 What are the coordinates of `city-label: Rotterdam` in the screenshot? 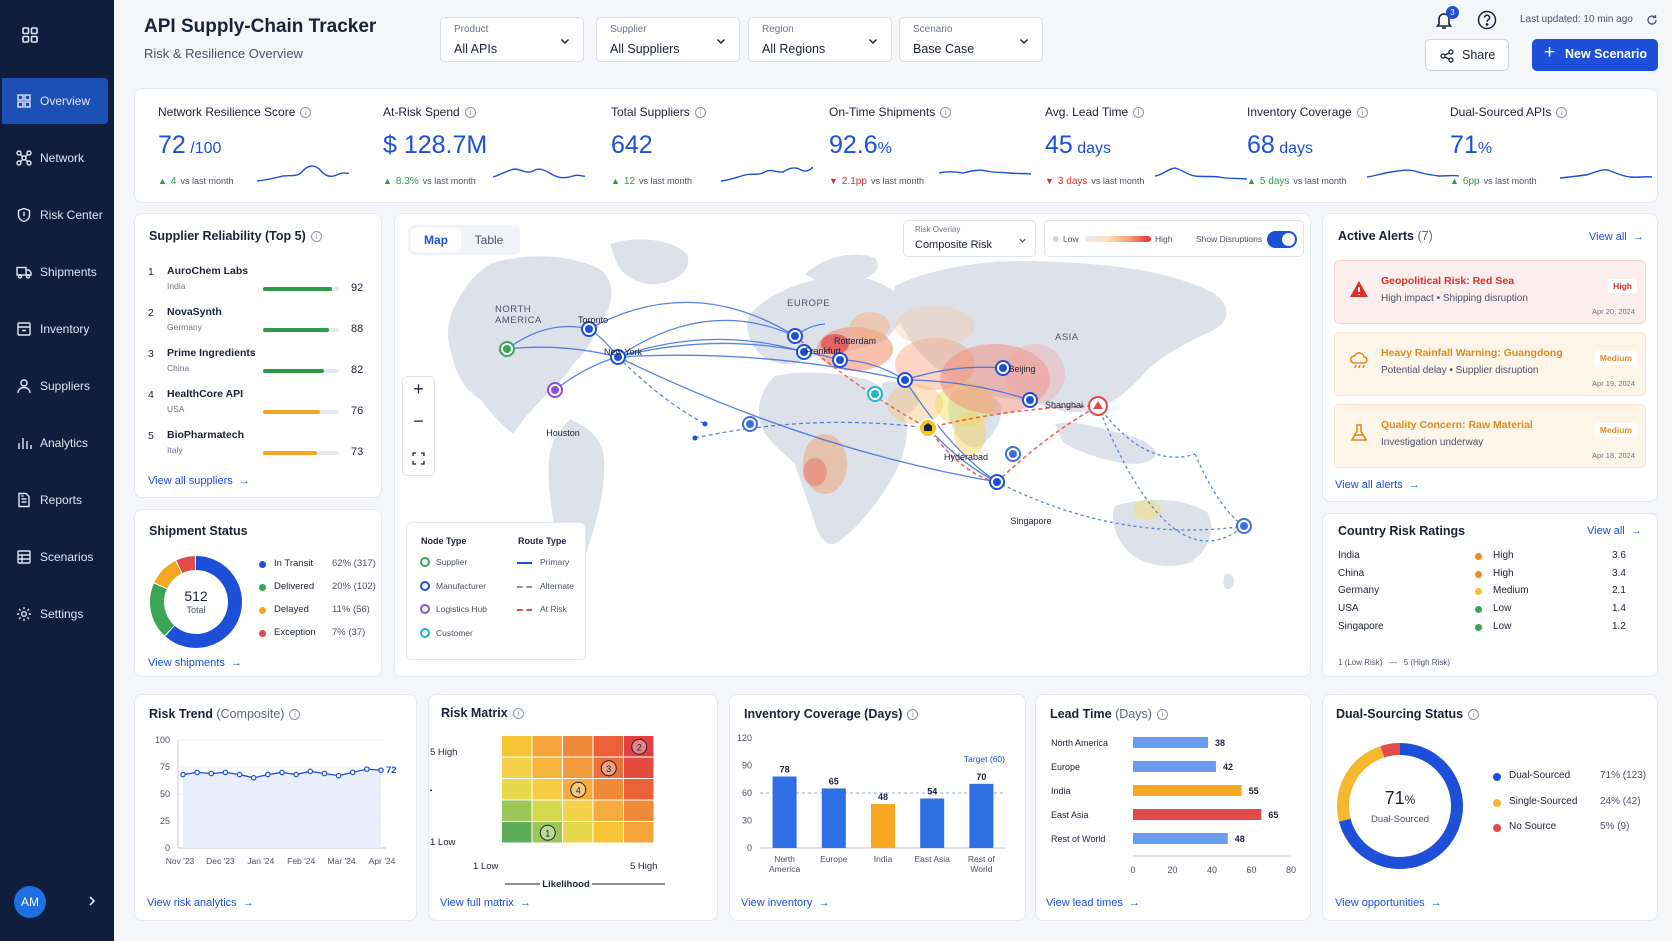 It's located at (855, 341).